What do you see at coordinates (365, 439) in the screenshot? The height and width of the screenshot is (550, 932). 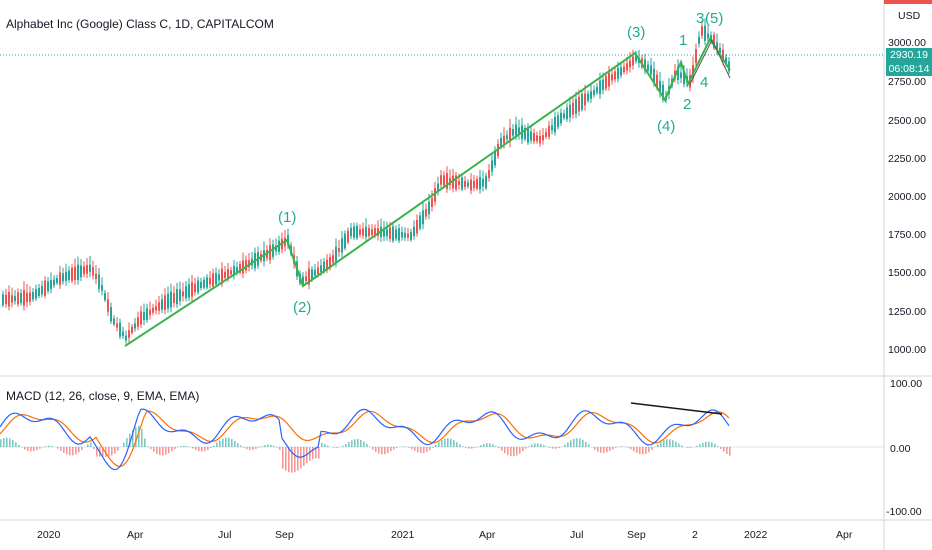 I see `macd-signal-line` at bounding box center [365, 439].